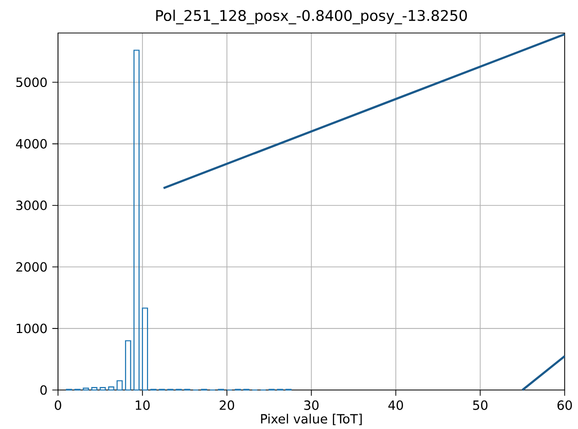 The height and width of the screenshot is (429, 578). What do you see at coordinates (31, 144) in the screenshot?
I see `y-tick-label: 4000` at bounding box center [31, 144].